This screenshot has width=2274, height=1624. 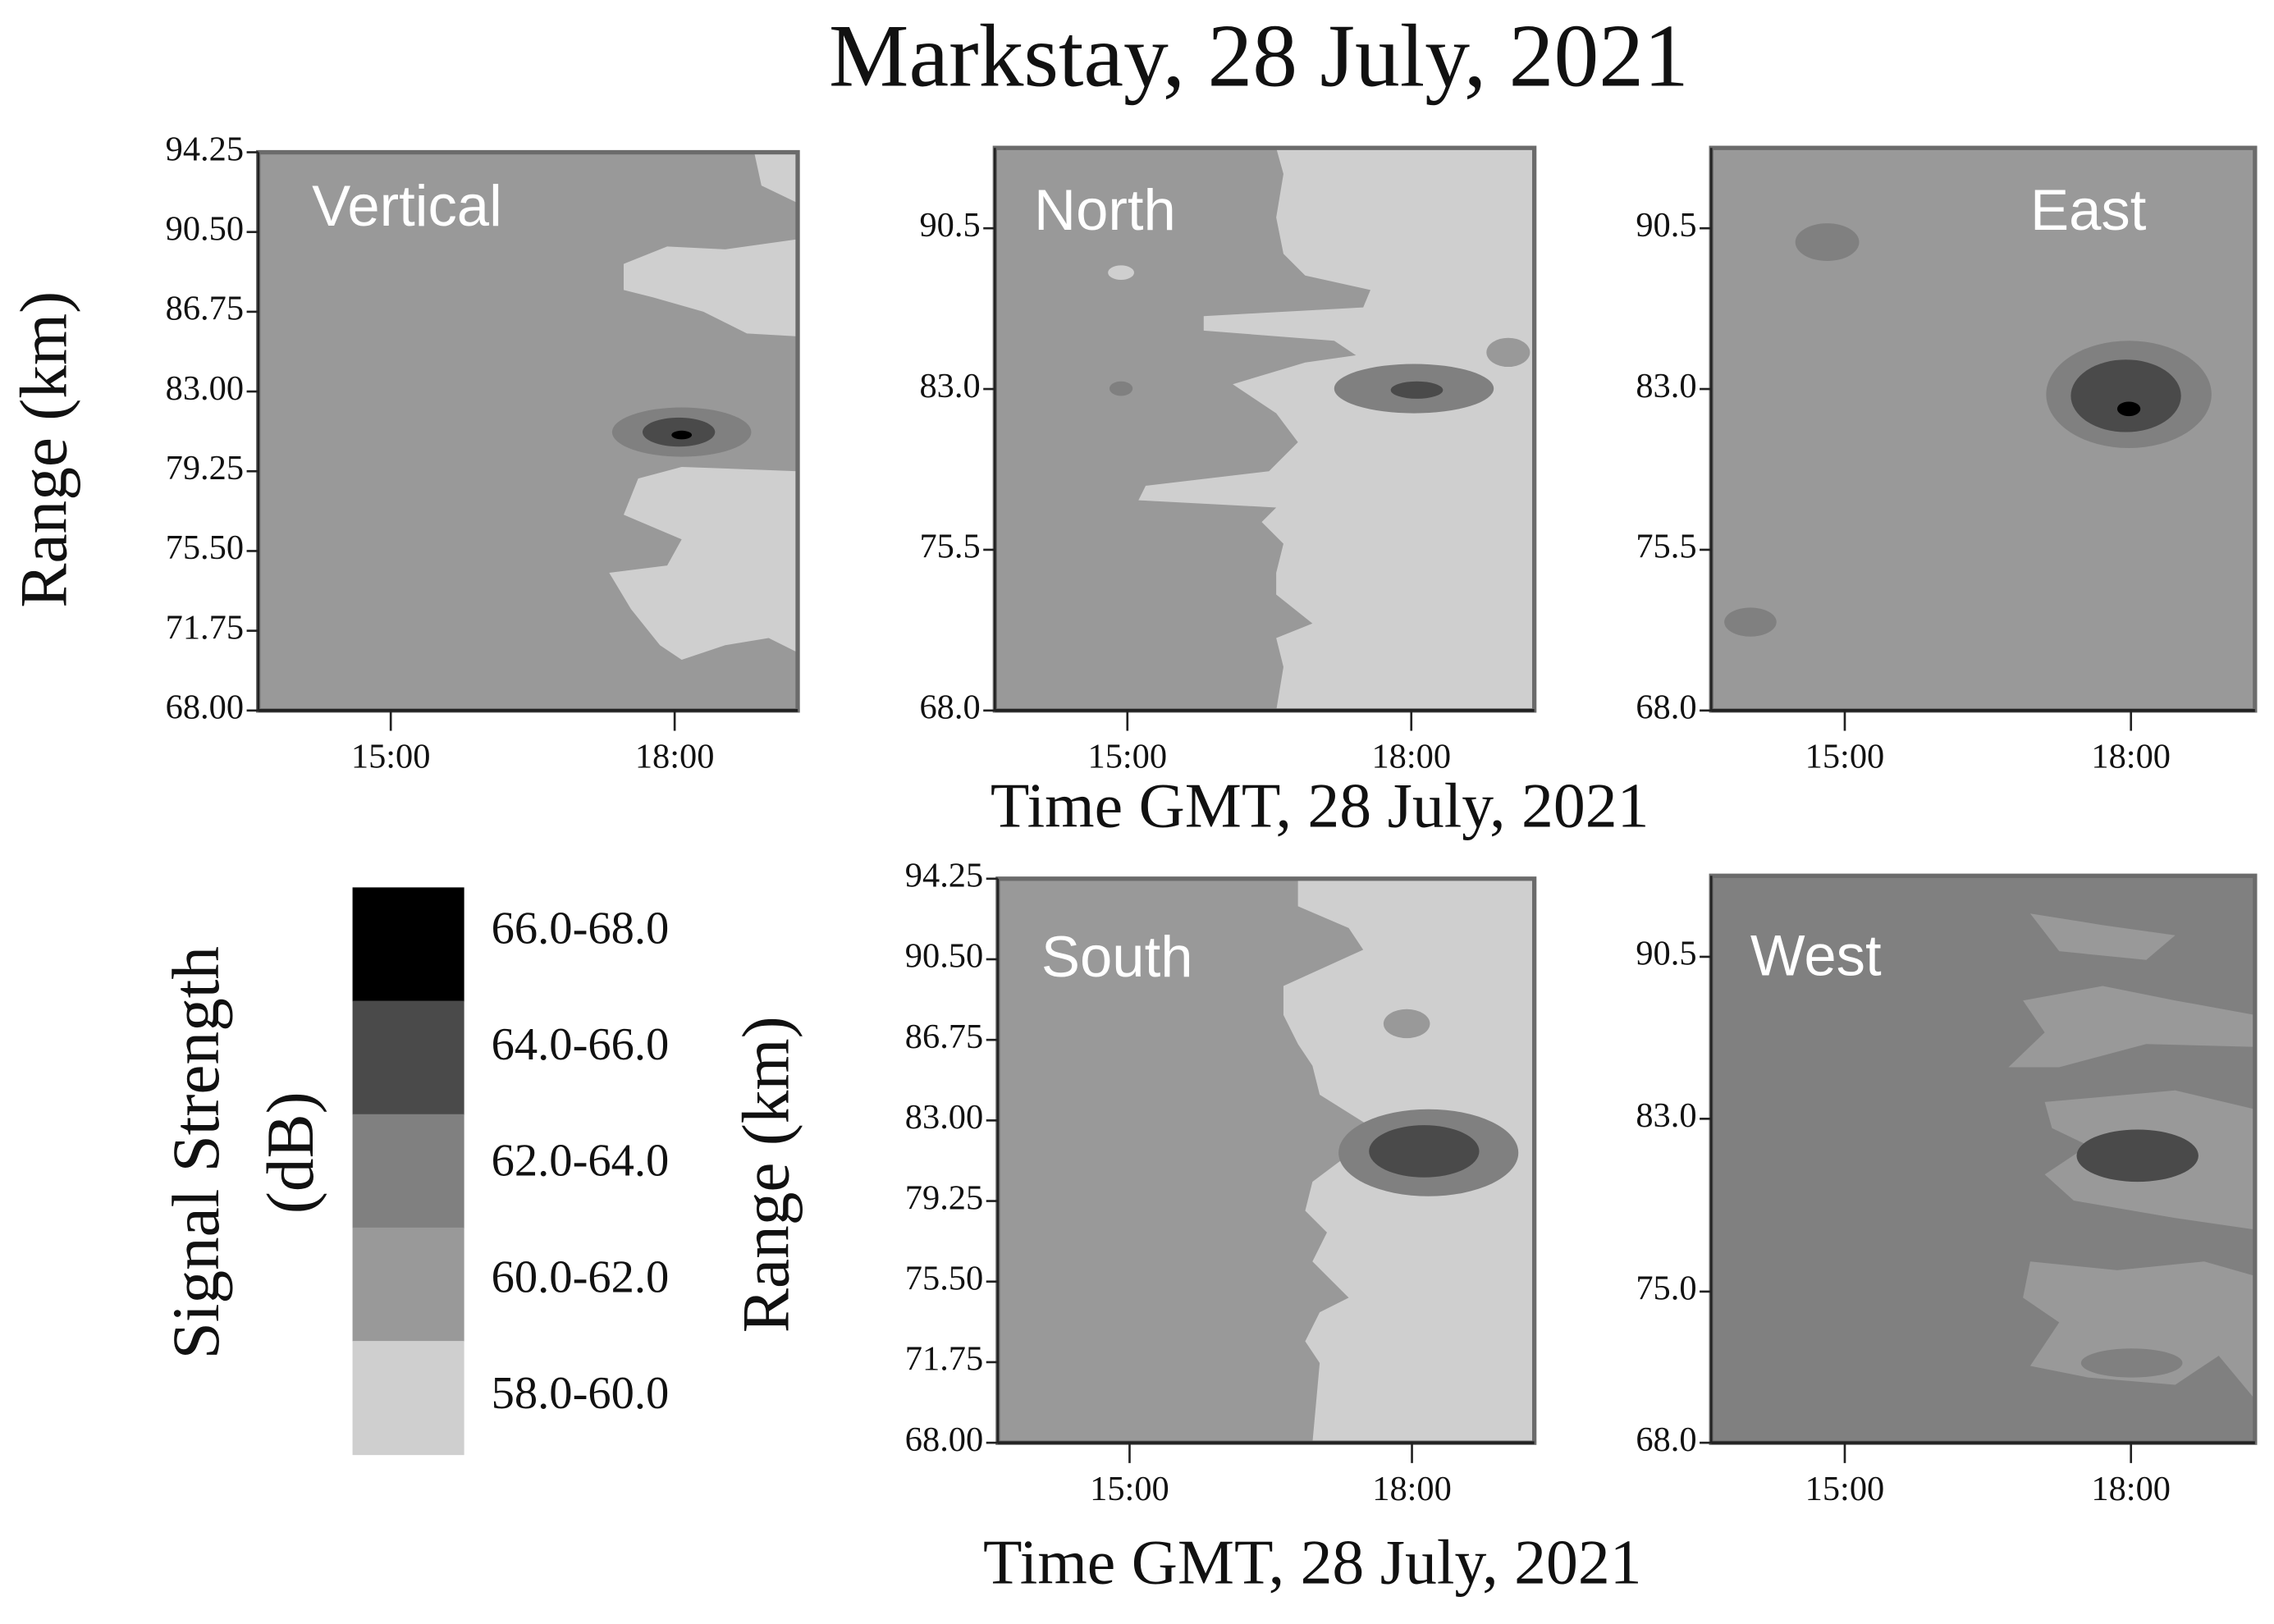 I want to click on legend-label: 62.0-64.0, so click(x=581, y=1161).